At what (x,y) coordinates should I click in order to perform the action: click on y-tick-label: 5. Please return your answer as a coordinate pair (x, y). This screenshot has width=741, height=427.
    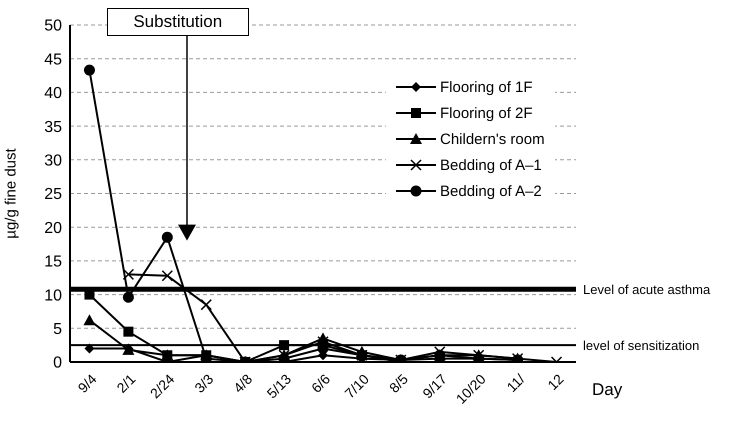
    Looking at the image, I should click on (57, 329).